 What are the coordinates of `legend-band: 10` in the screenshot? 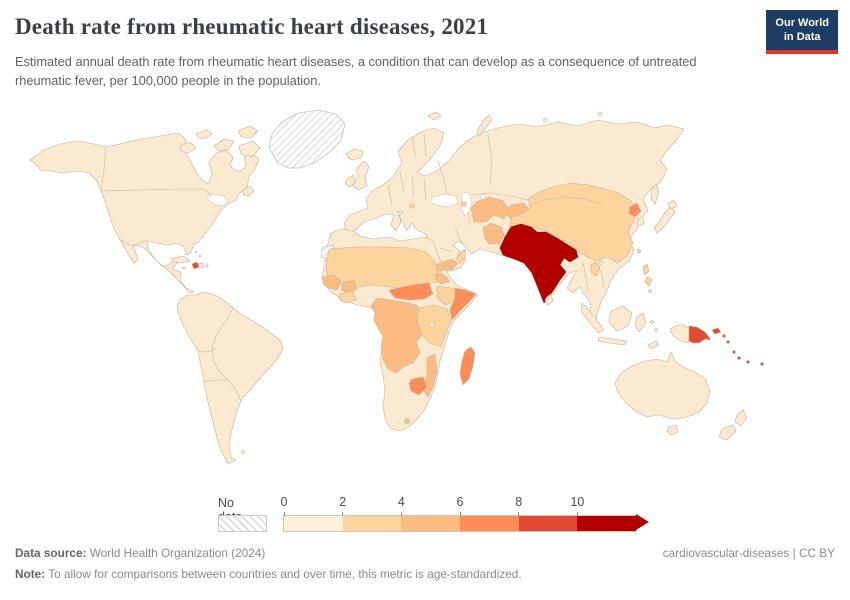 It's located at (603, 513).